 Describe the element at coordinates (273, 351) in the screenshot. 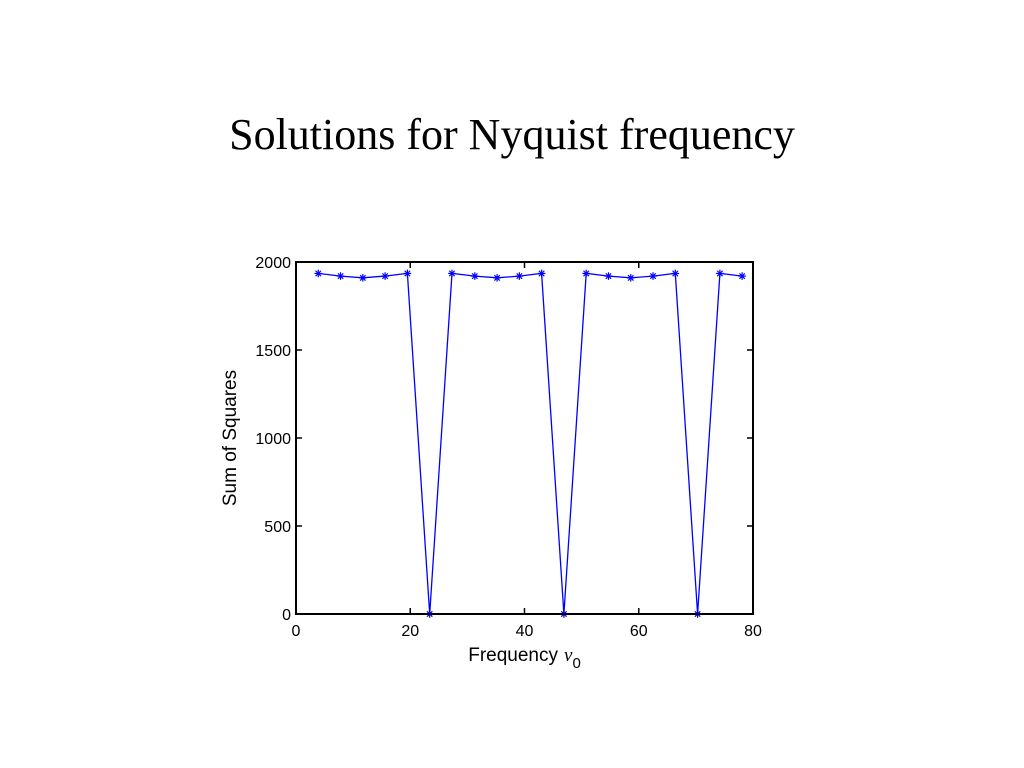

I see `y-tick-label: 1500` at that location.